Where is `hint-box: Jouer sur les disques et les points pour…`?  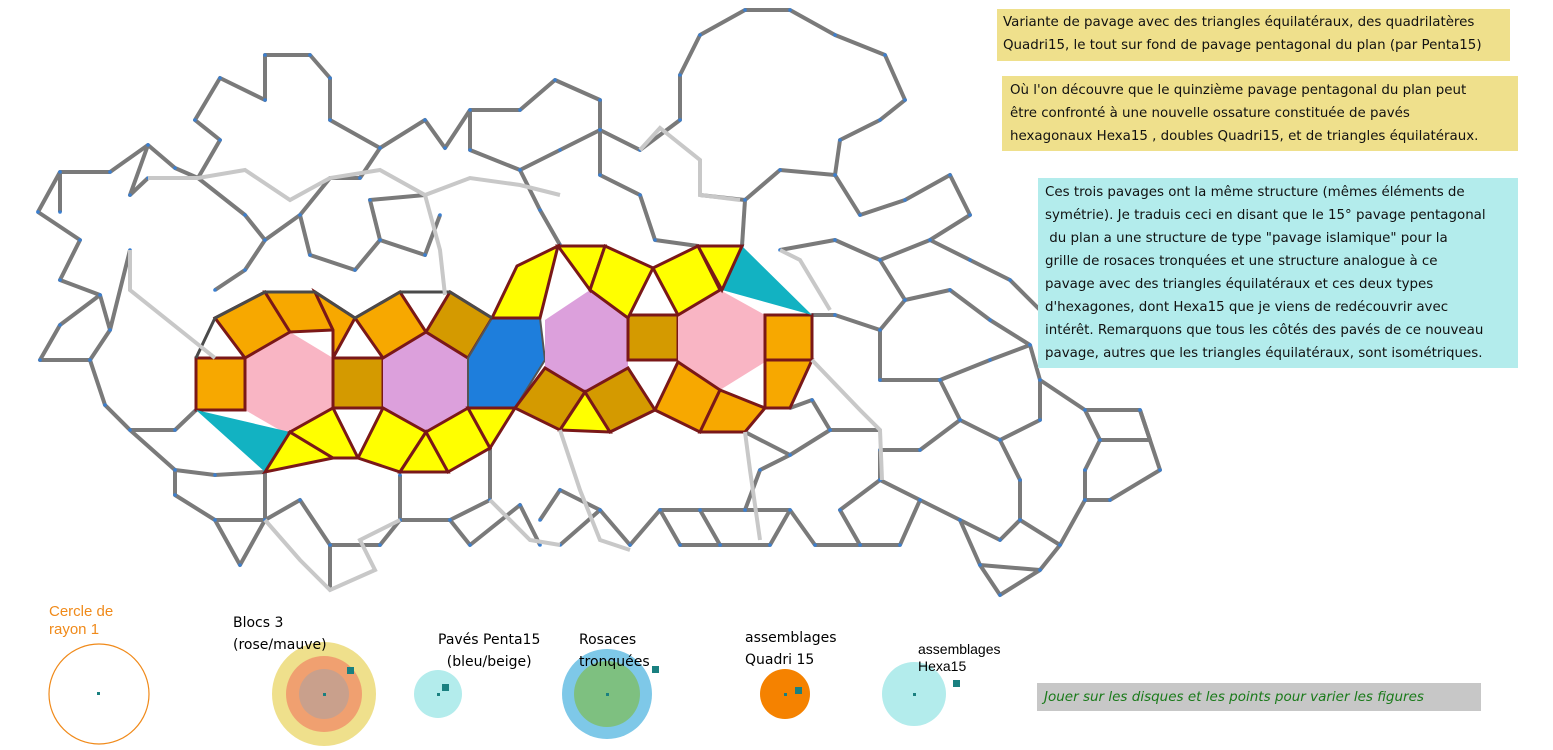 hint-box: Jouer sur les disques et les points pour… is located at coordinates (1259, 697).